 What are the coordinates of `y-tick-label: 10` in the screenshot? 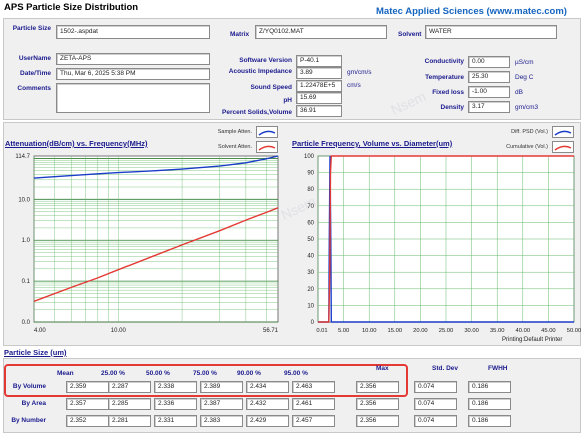 It's located at (310, 306).